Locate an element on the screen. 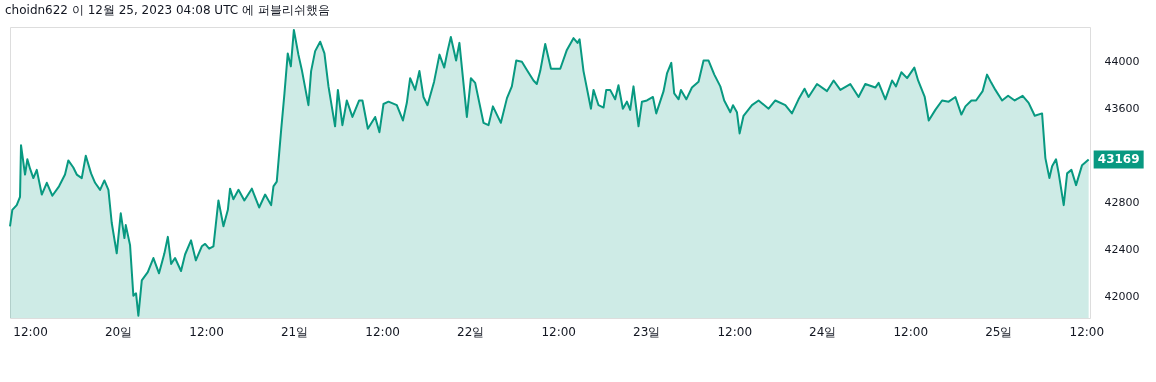 Image resolution: width=1156 pixels, height=382 pixels. y-tick-label: 42400 is located at coordinates (1122, 250).